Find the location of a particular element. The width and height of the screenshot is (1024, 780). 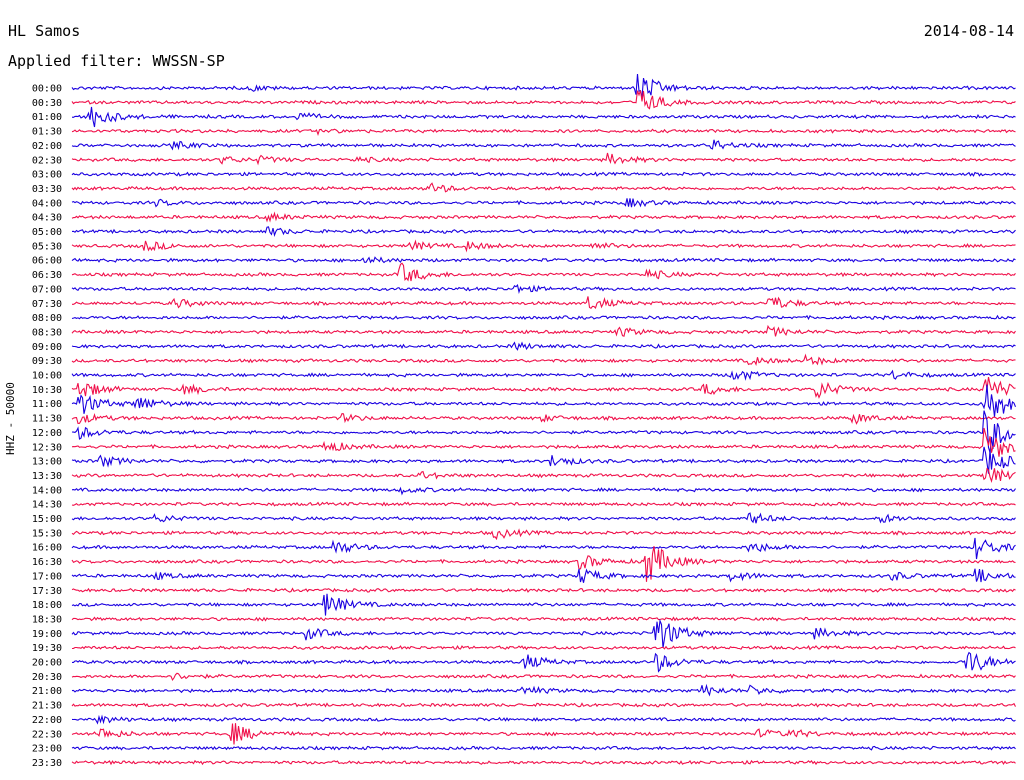

row-time-label: 17:30 is located at coordinates (47, 591).